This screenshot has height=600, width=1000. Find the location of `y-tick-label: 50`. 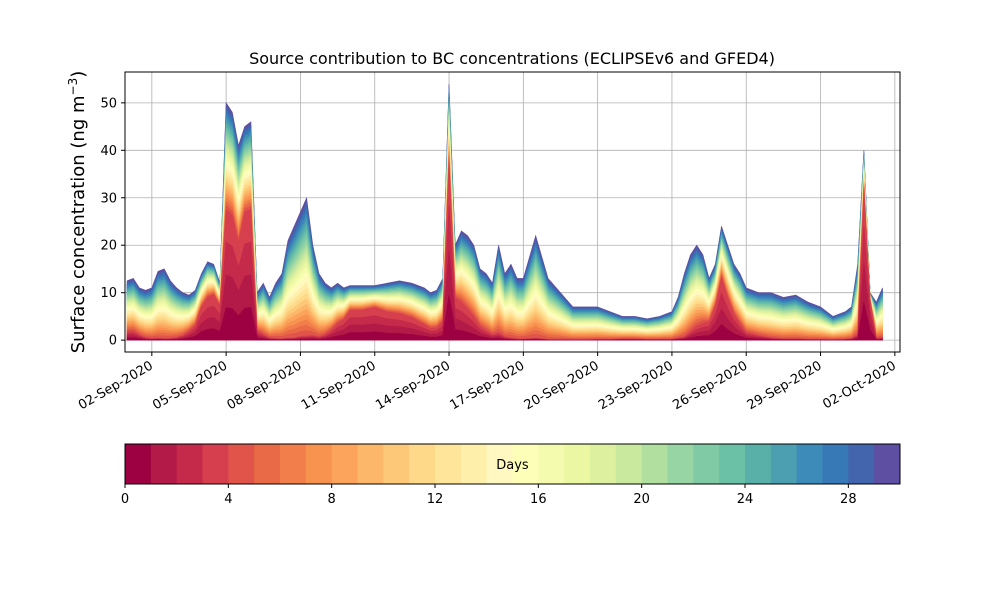

y-tick-label: 50 is located at coordinates (108, 103).